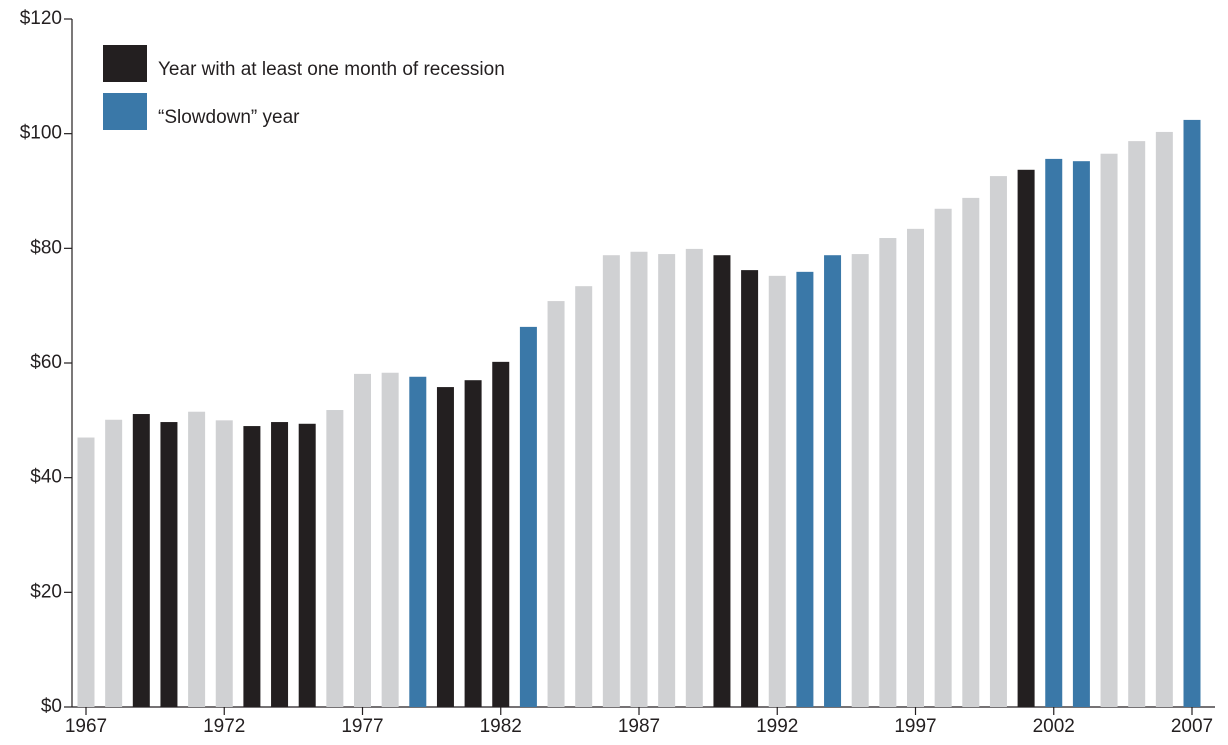  I want to click on x-tick-label: 1997, so click(915, 726).